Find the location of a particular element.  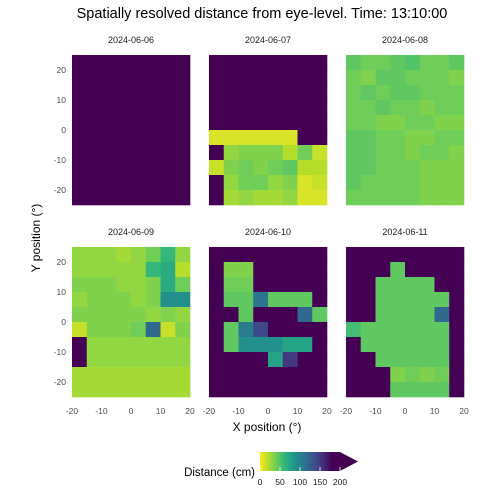

colorbar-gradient is located at coordinates (300, 461).